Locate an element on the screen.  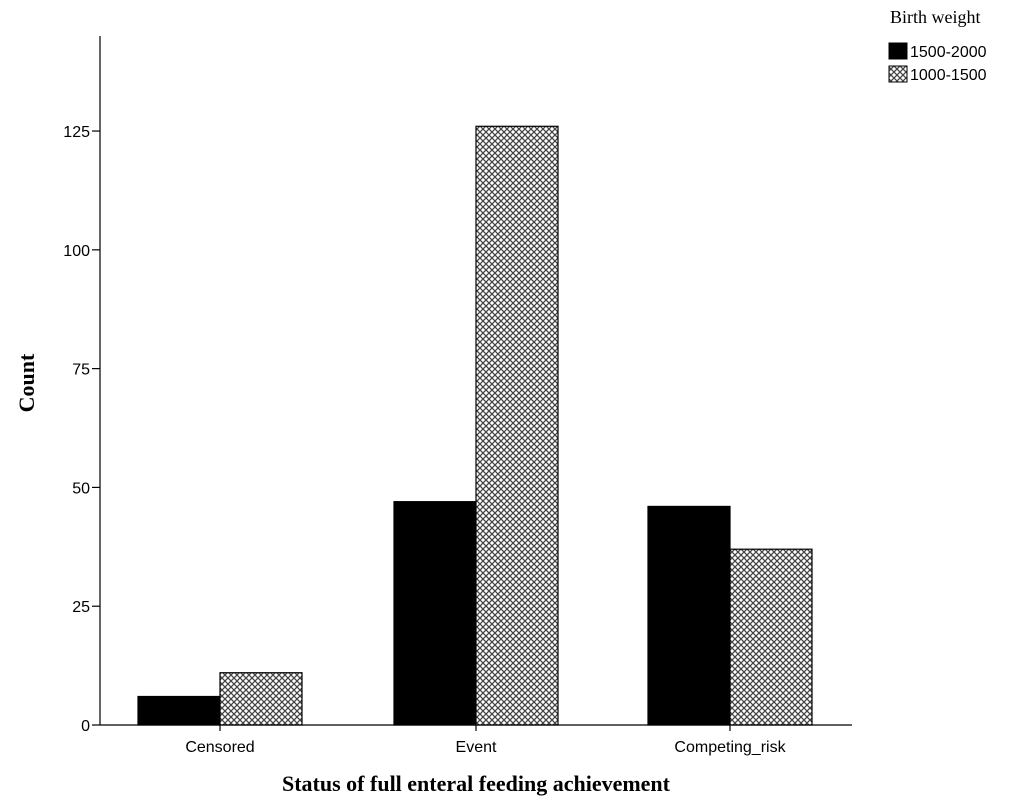
y-axis-title: Count is located at coordinates (26, 382).